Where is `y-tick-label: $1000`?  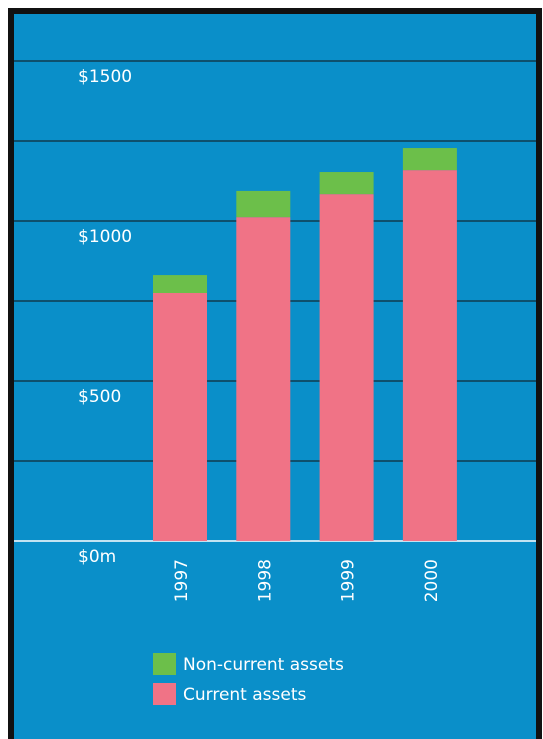
y-tick-label: $1000 is located at coordinates (105, 237).